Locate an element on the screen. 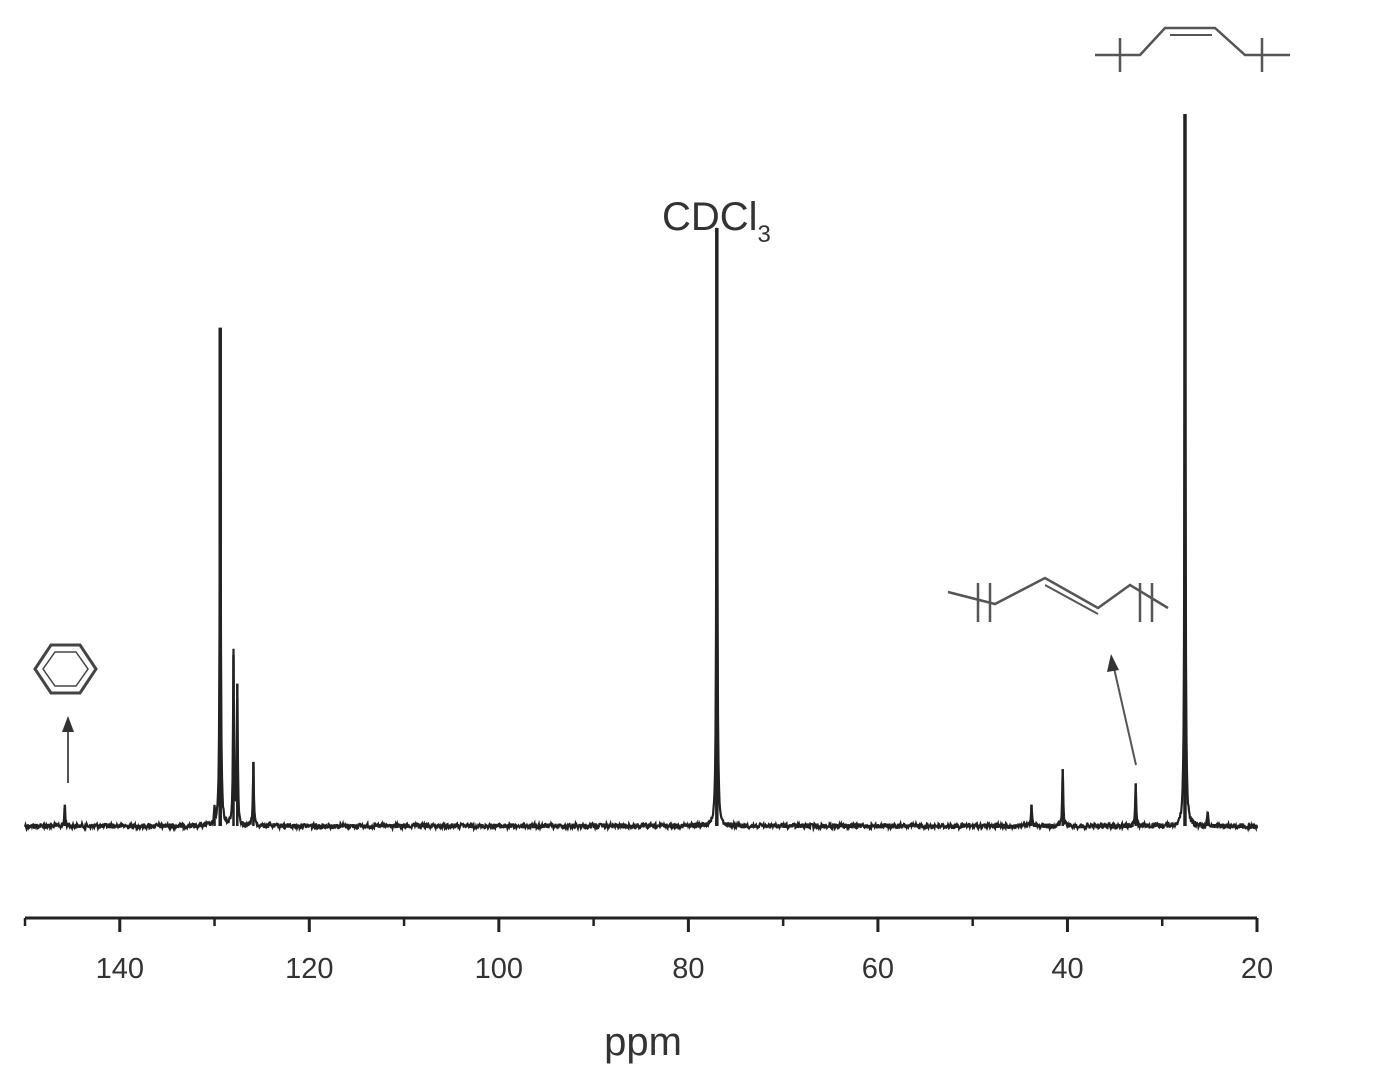  x-axis-ticks: 140 120 100 80 60 40 20 is located at coordinates (648, 951).